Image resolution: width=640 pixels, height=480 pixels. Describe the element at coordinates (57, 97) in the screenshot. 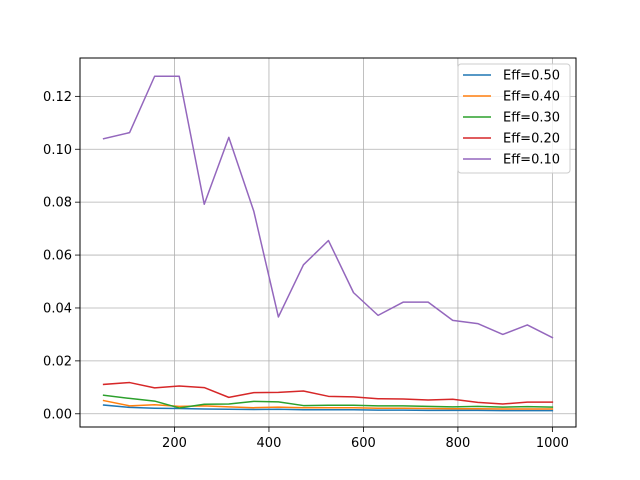

I see `y-tick-label: 0.12` at that location.